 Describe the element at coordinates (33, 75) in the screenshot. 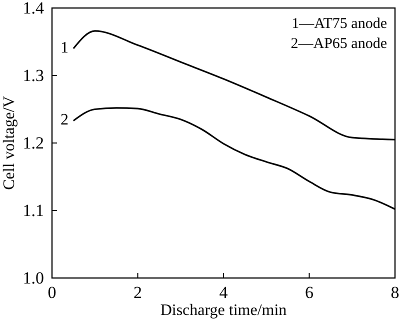

I see `y-tick-label: 1.3` at that location.